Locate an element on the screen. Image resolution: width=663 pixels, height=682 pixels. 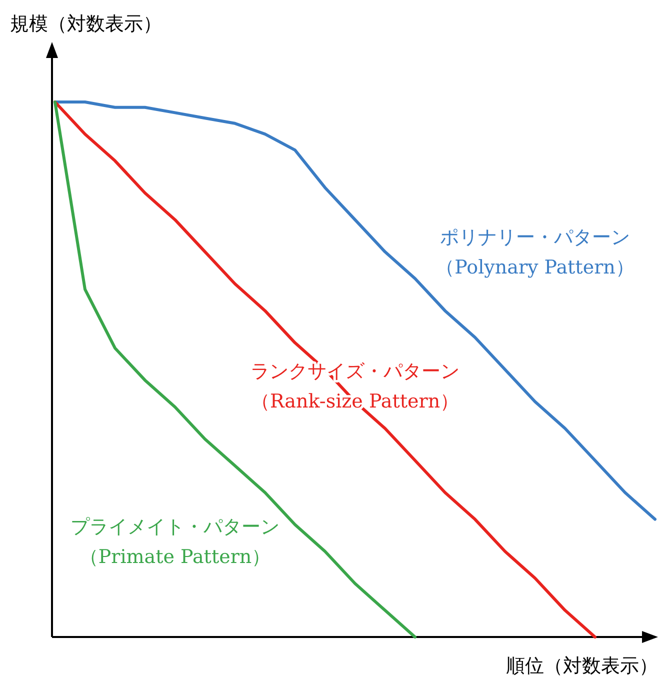
series-label: ポリナリー・パターン（Polynary Pattern） is located at coordinates (535, 252).